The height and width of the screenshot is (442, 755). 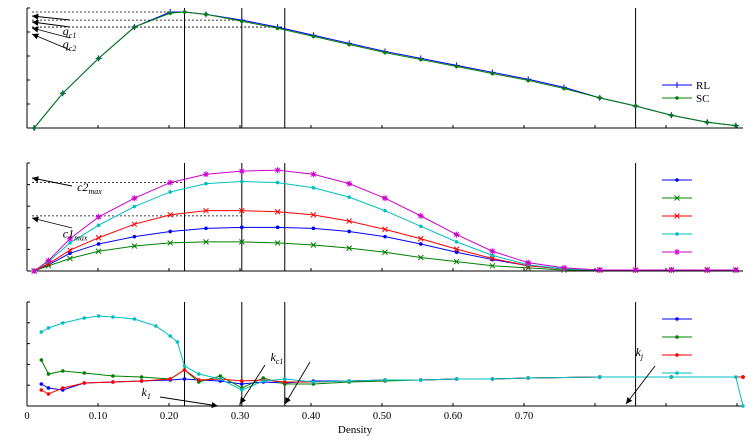 I want to click on annotation-label: kc1, so click(x=276, y=358).